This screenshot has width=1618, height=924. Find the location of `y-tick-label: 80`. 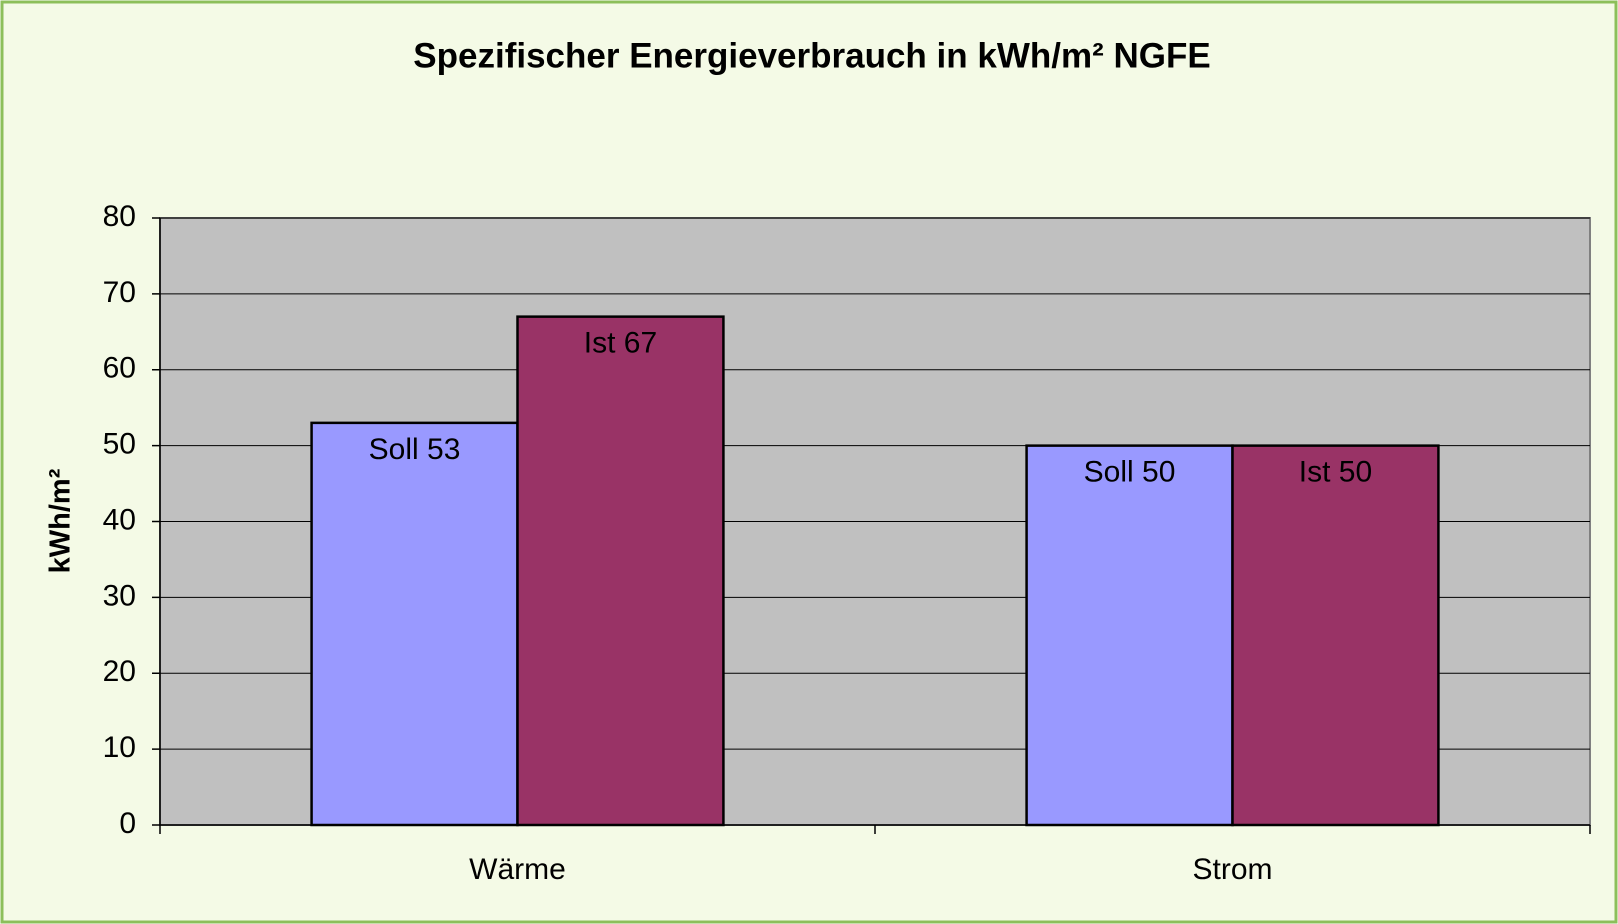

y-tick-label: 80 is located at coordinates (119, 216).